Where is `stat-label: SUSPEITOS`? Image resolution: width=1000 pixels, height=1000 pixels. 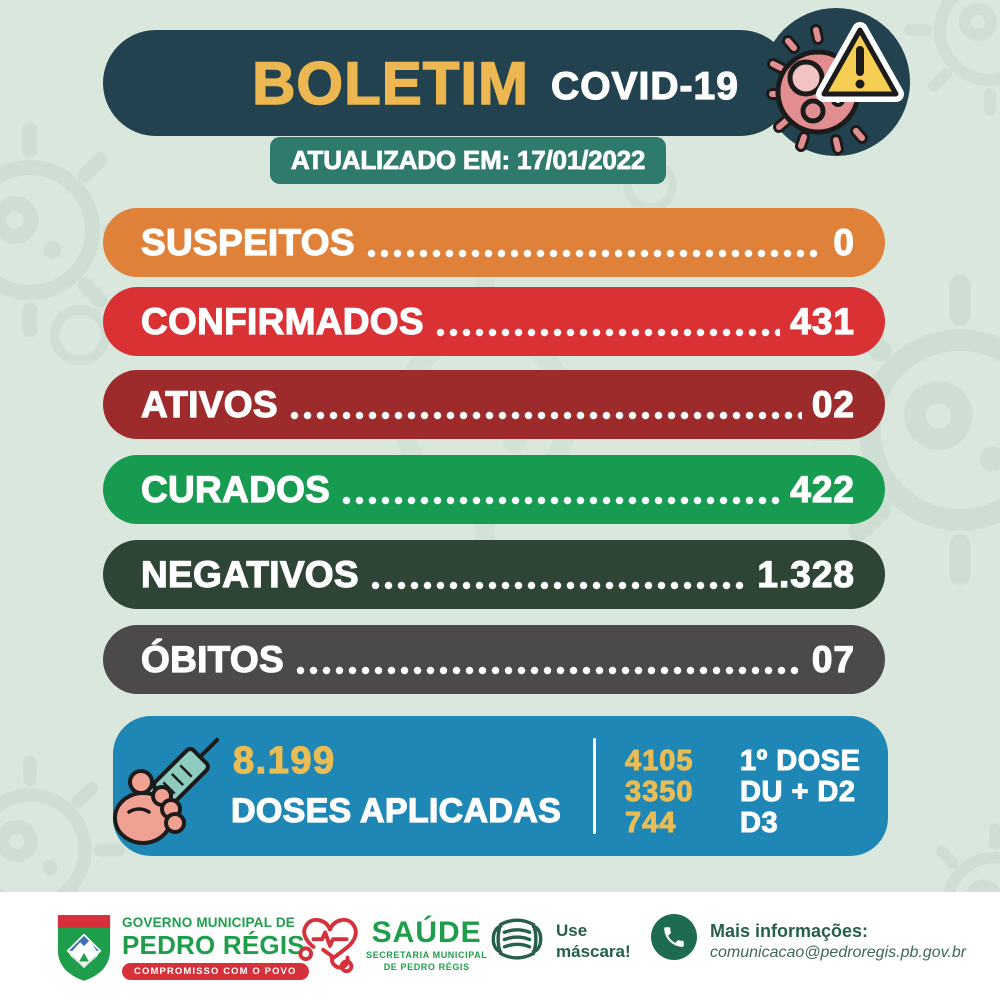 stat-label: SUSPEITOS is located at coordinates (247, 242).